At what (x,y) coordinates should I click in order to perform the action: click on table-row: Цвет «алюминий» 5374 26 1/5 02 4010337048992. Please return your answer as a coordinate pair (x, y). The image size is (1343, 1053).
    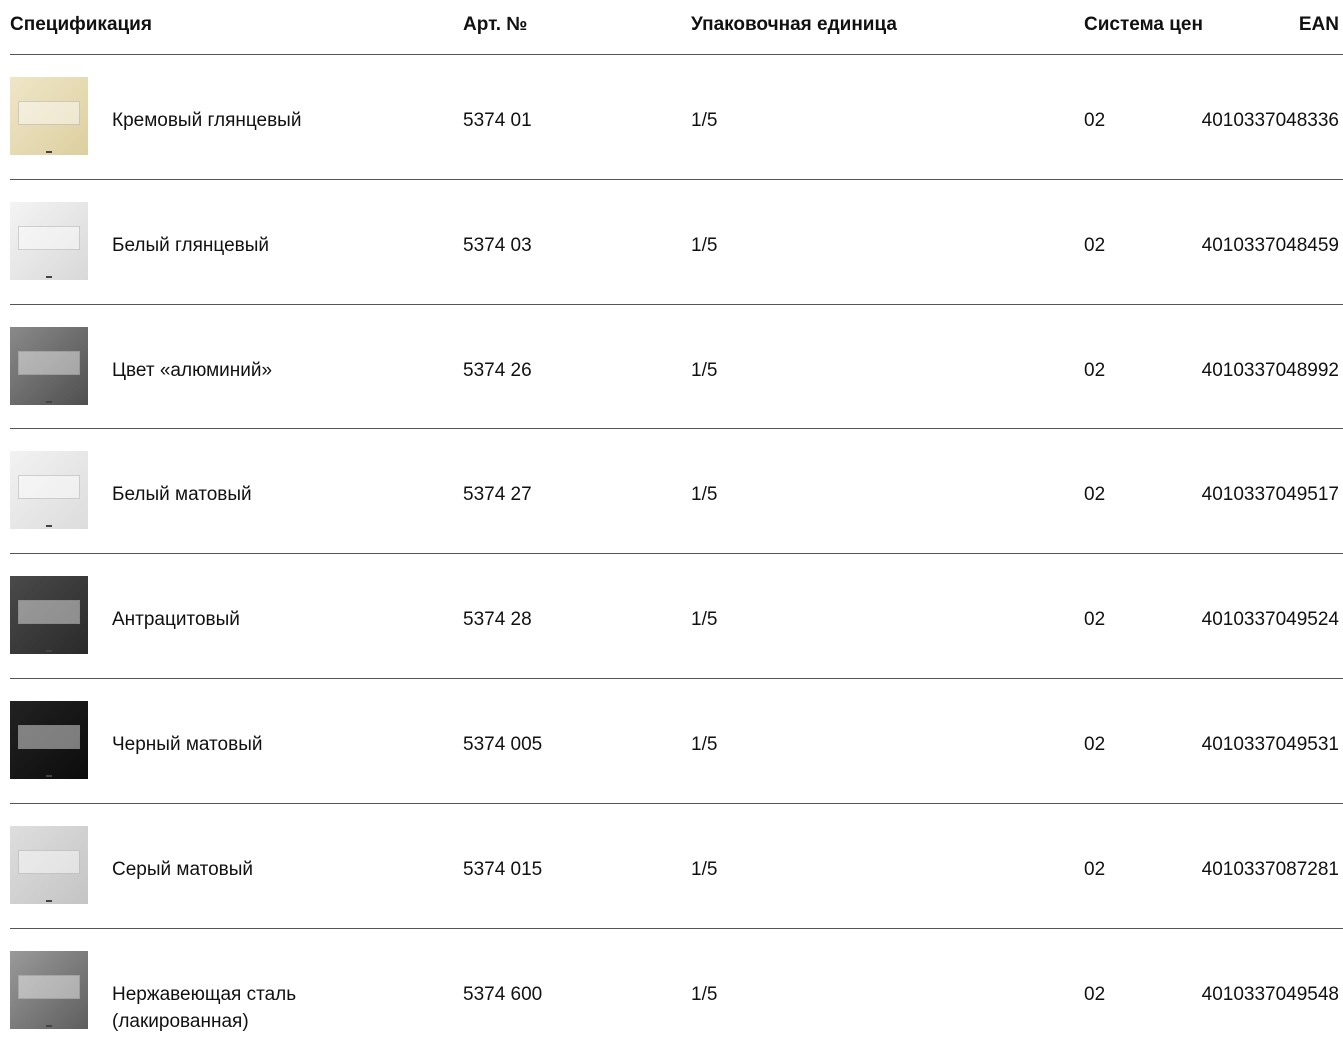
    Looking at the image, I should click on (676, 366).